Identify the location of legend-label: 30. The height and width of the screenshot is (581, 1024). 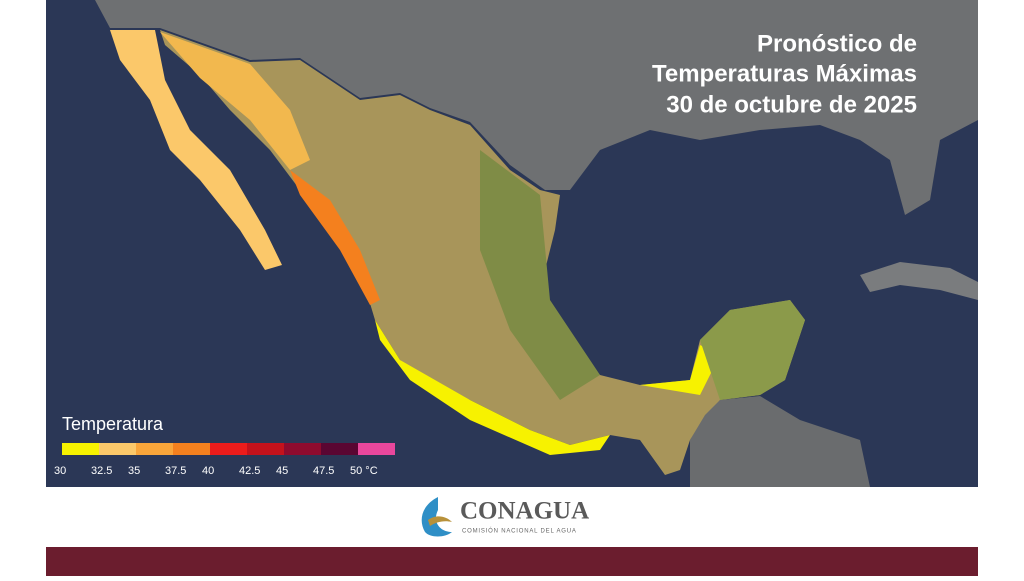
(60, 471).